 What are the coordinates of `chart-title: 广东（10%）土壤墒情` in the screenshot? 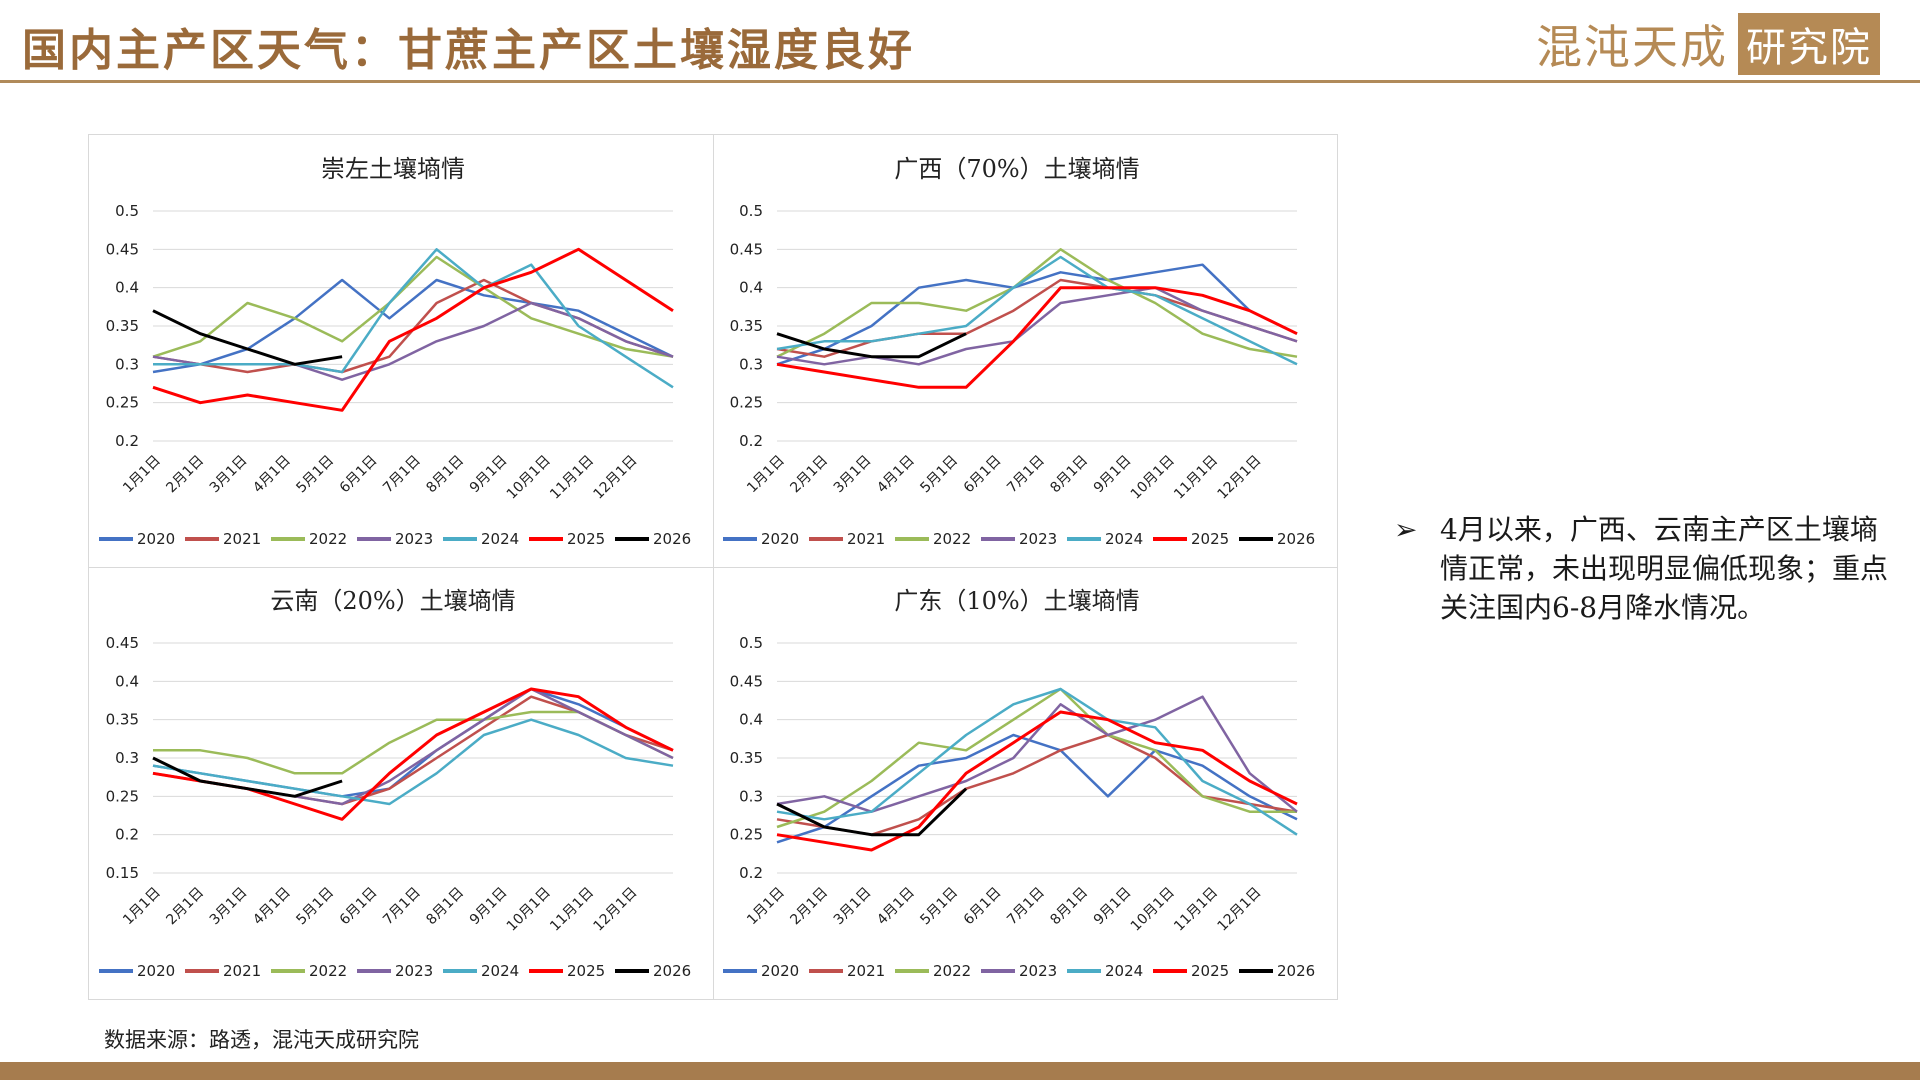 It's located at (1016, 601).